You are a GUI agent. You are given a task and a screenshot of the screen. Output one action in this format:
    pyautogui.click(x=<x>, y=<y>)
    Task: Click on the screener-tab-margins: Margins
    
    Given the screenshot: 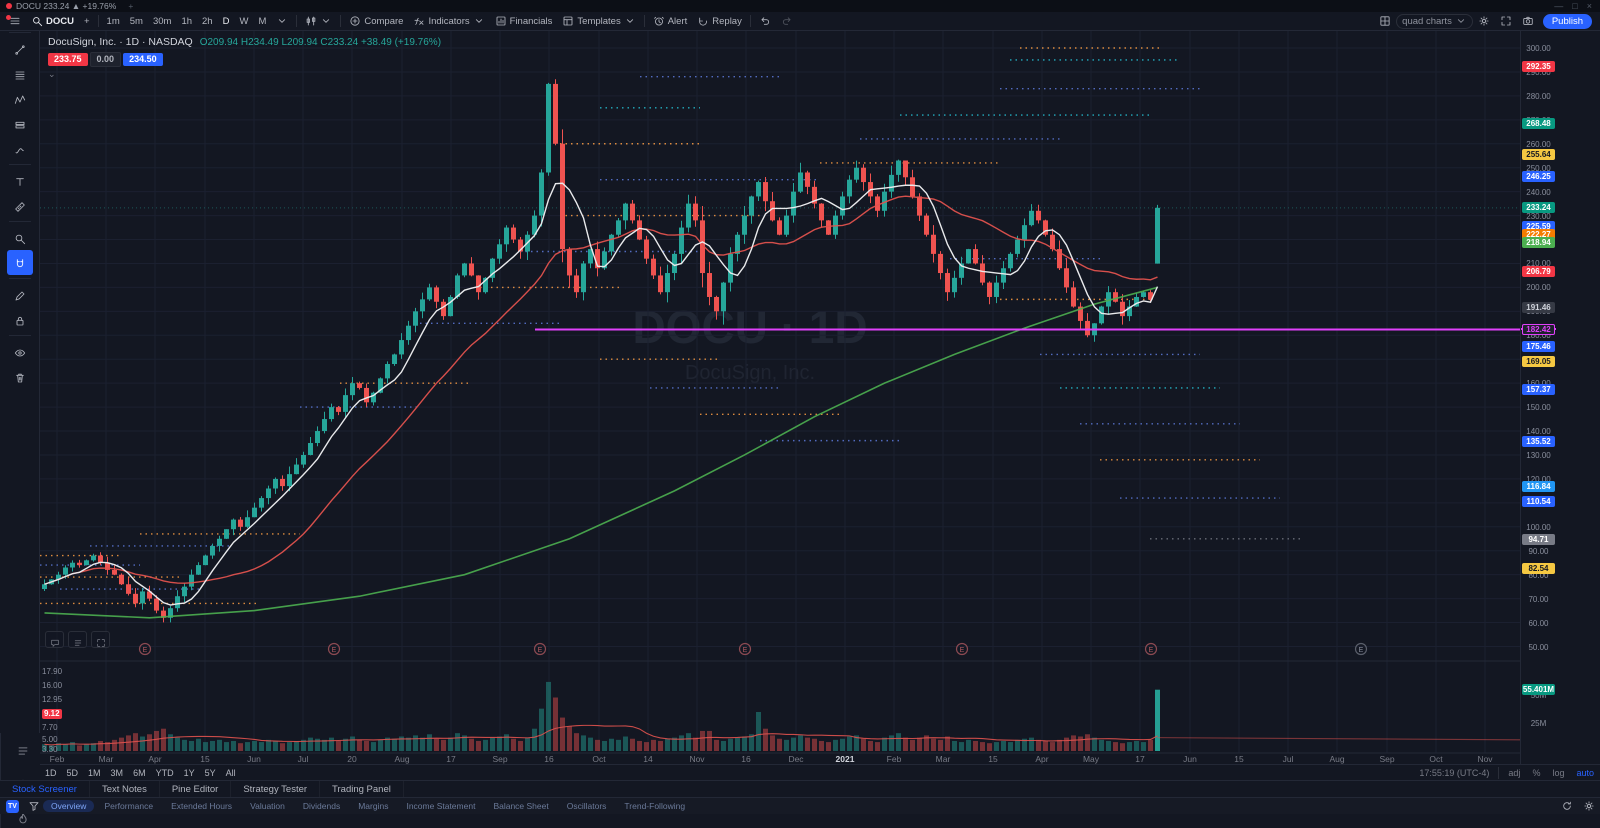 What is the action you would take?
    pyautogui.click(x=373, y=806)
    